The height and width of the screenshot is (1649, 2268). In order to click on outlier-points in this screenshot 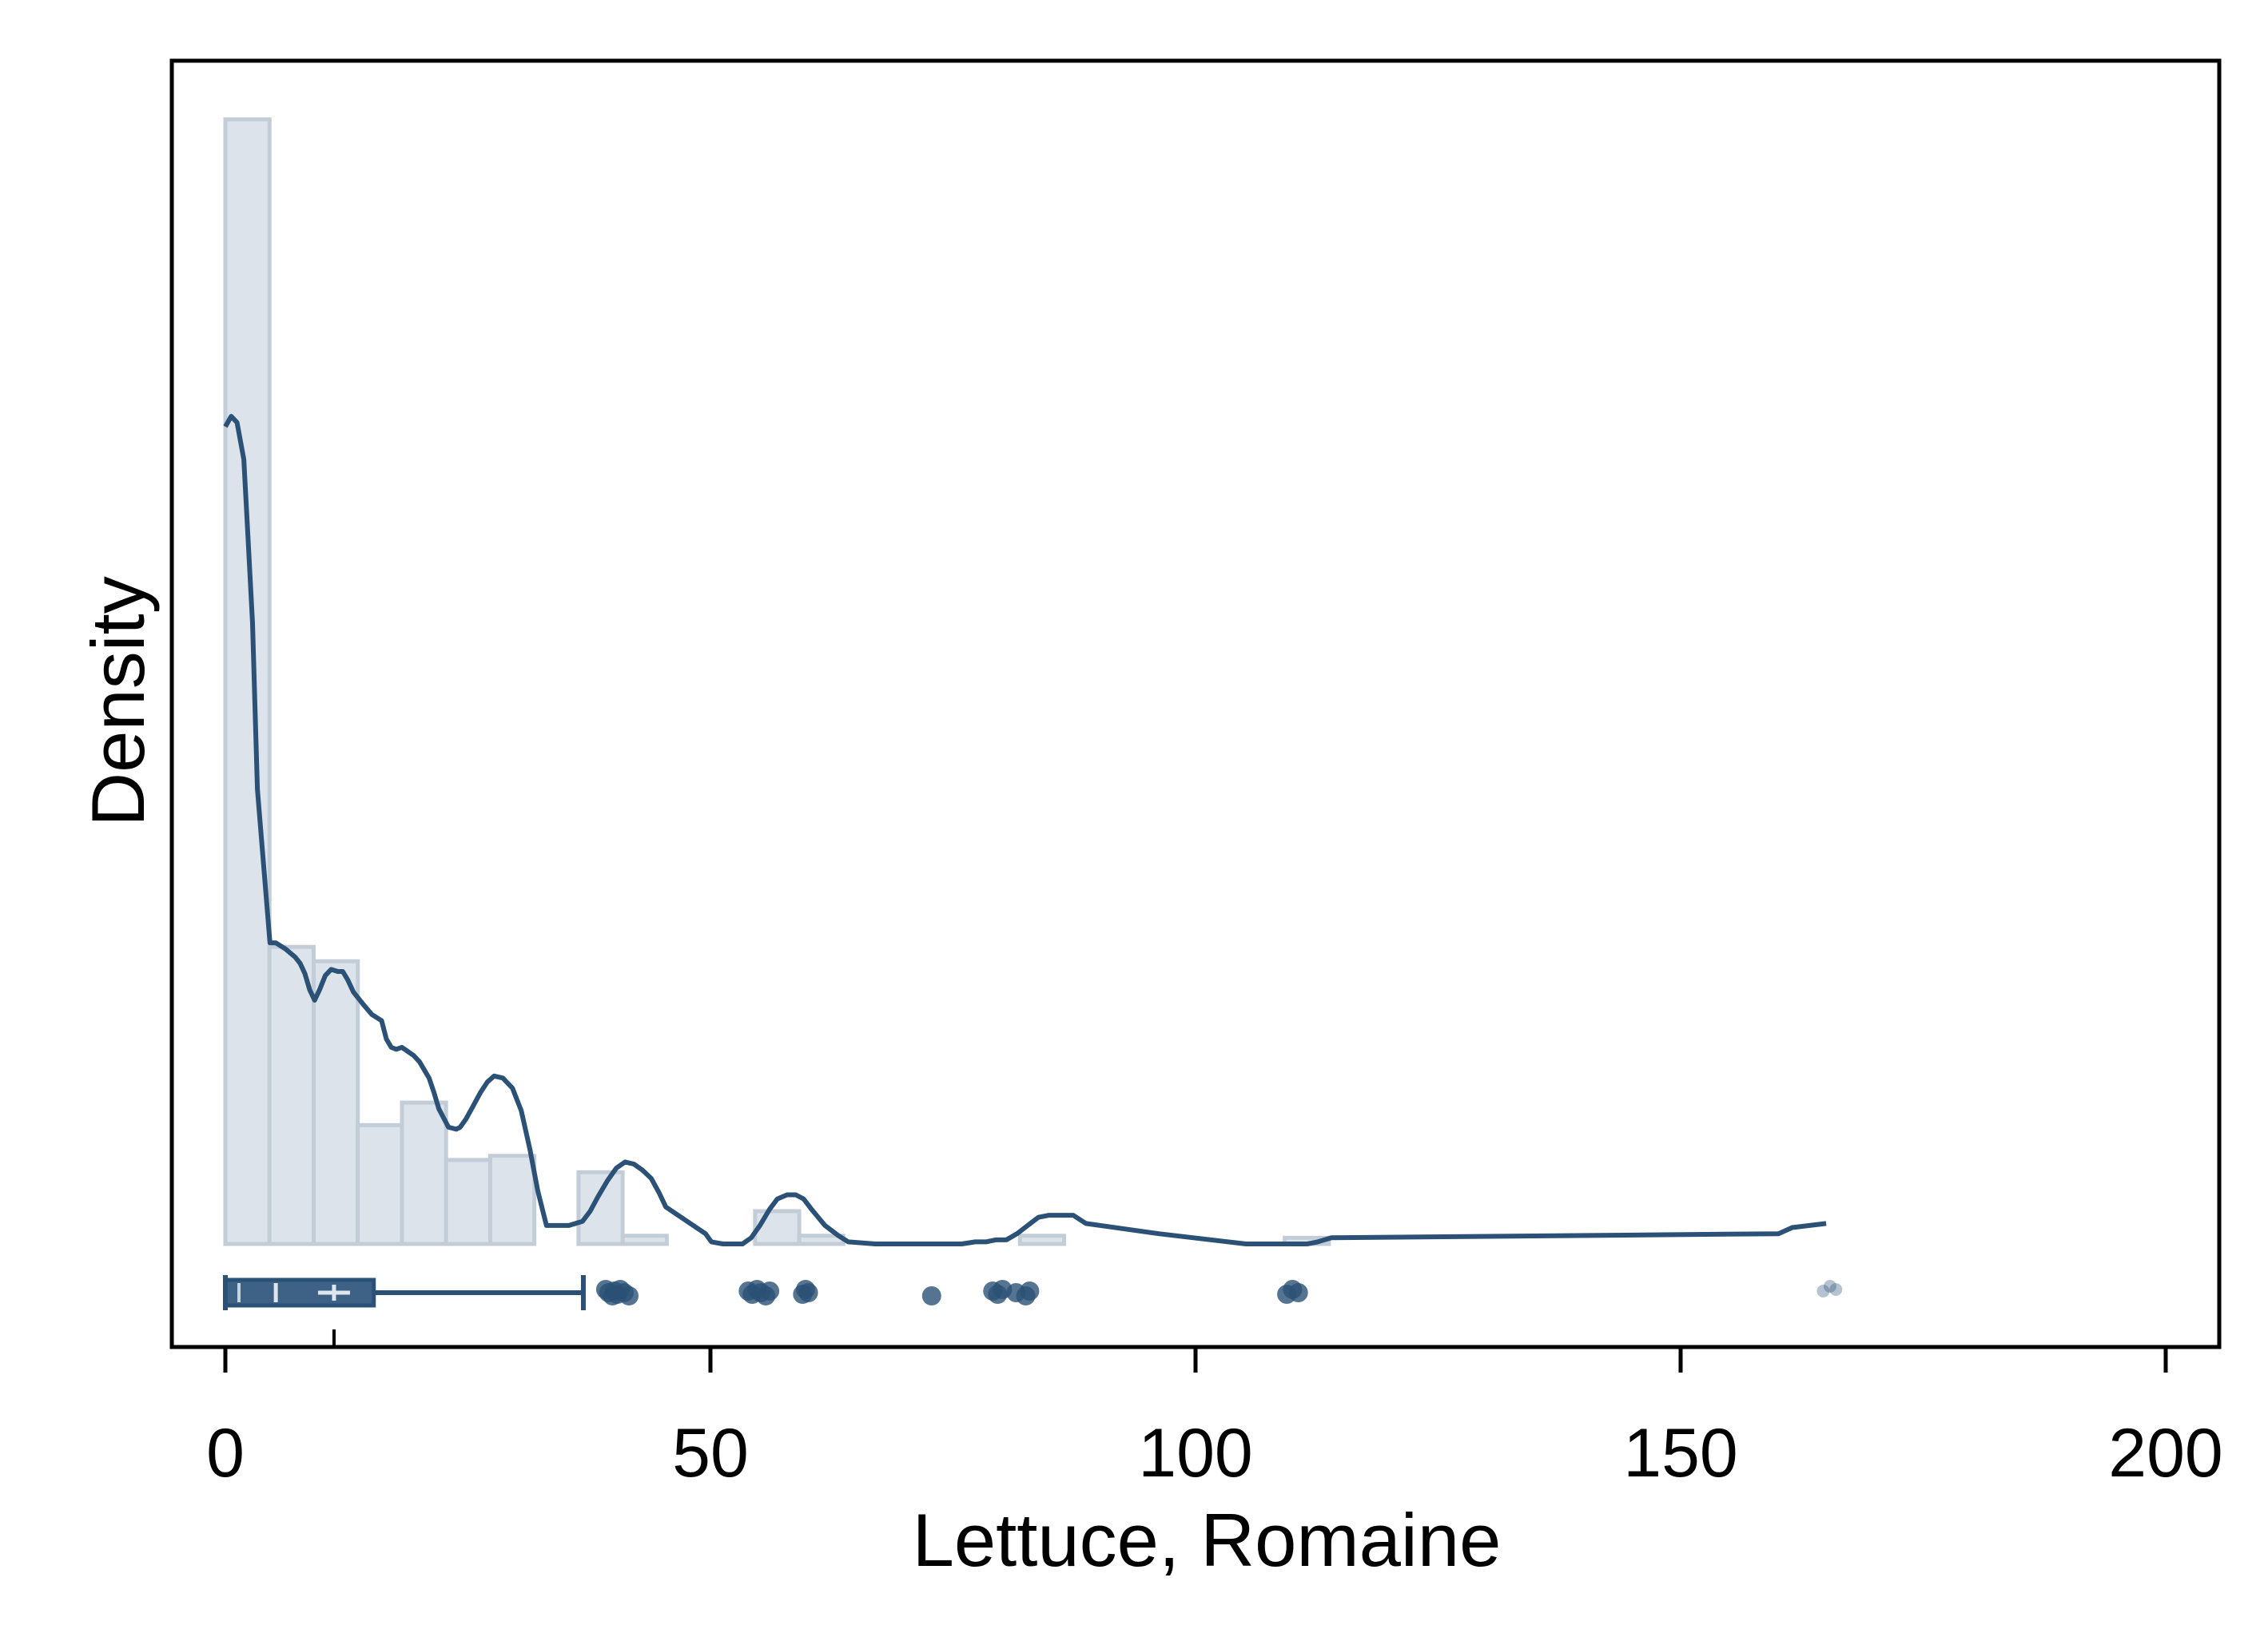, I will do `click(1219, 1292)`.